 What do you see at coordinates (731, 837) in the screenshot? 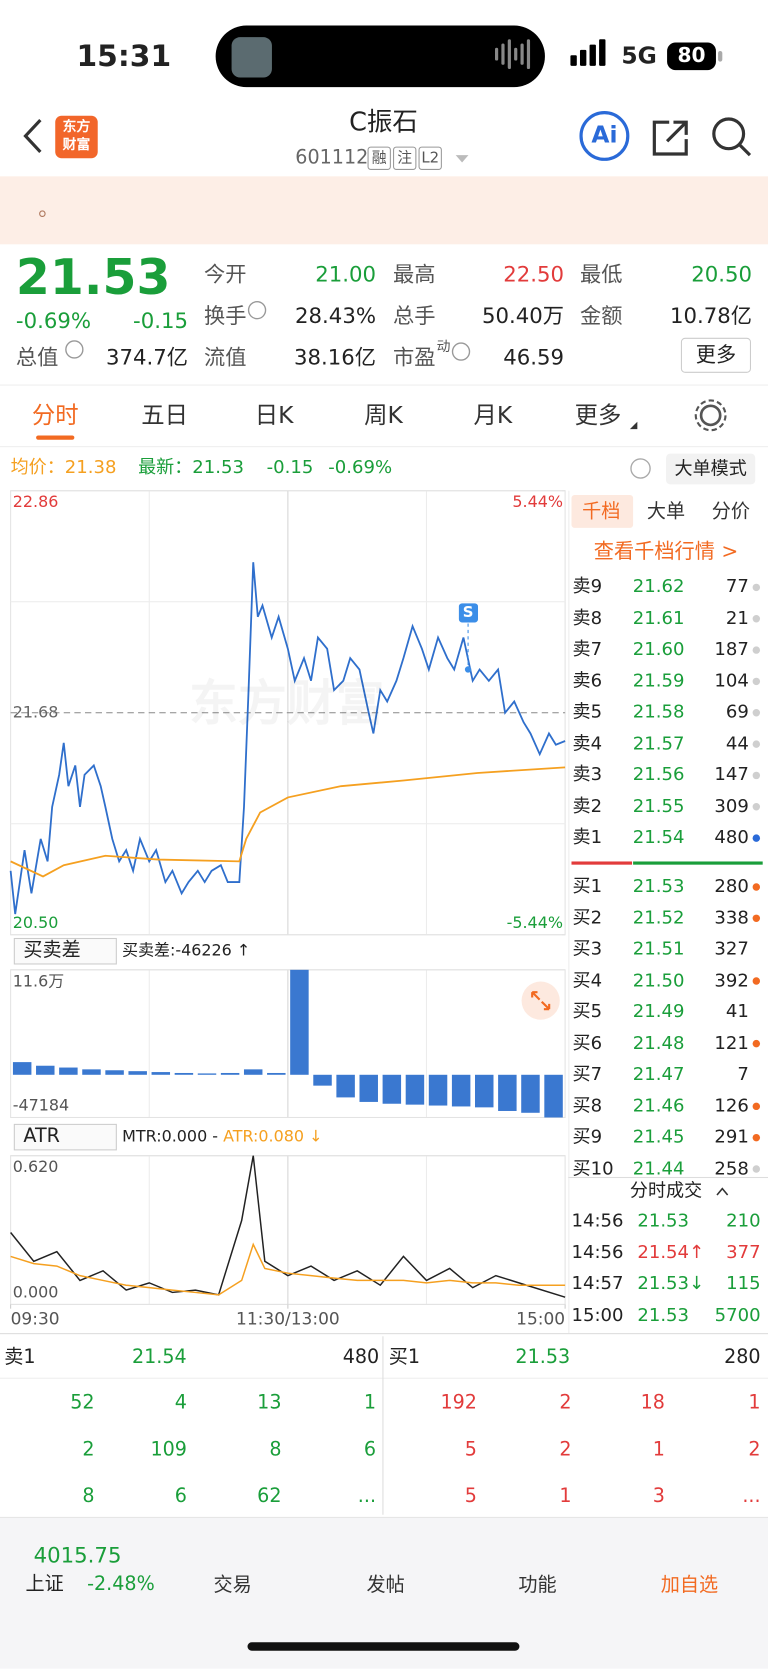
I see `level-volume: 480` at bounding box center [731, 837].